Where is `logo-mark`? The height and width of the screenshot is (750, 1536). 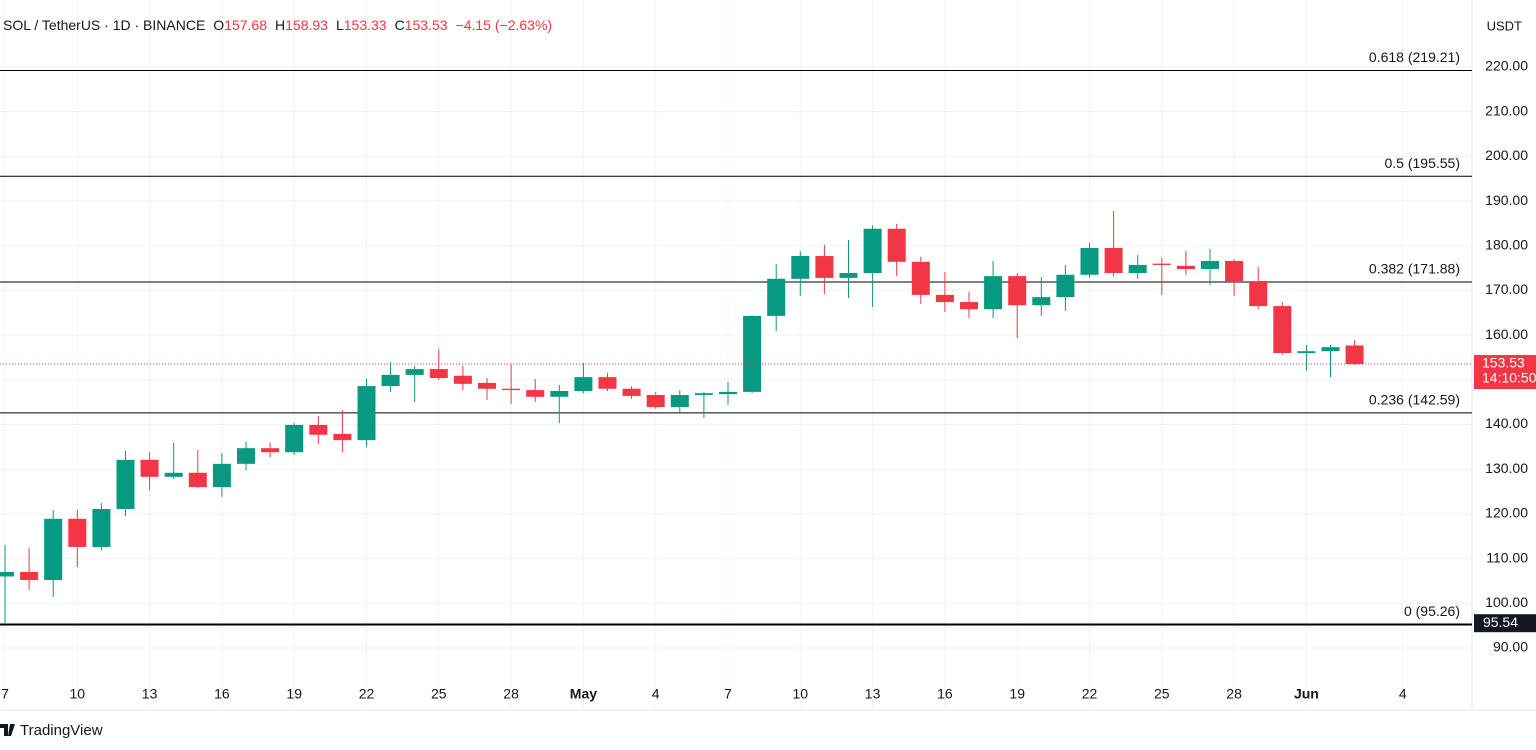 logo-mark is located at coordinates (7, 730).